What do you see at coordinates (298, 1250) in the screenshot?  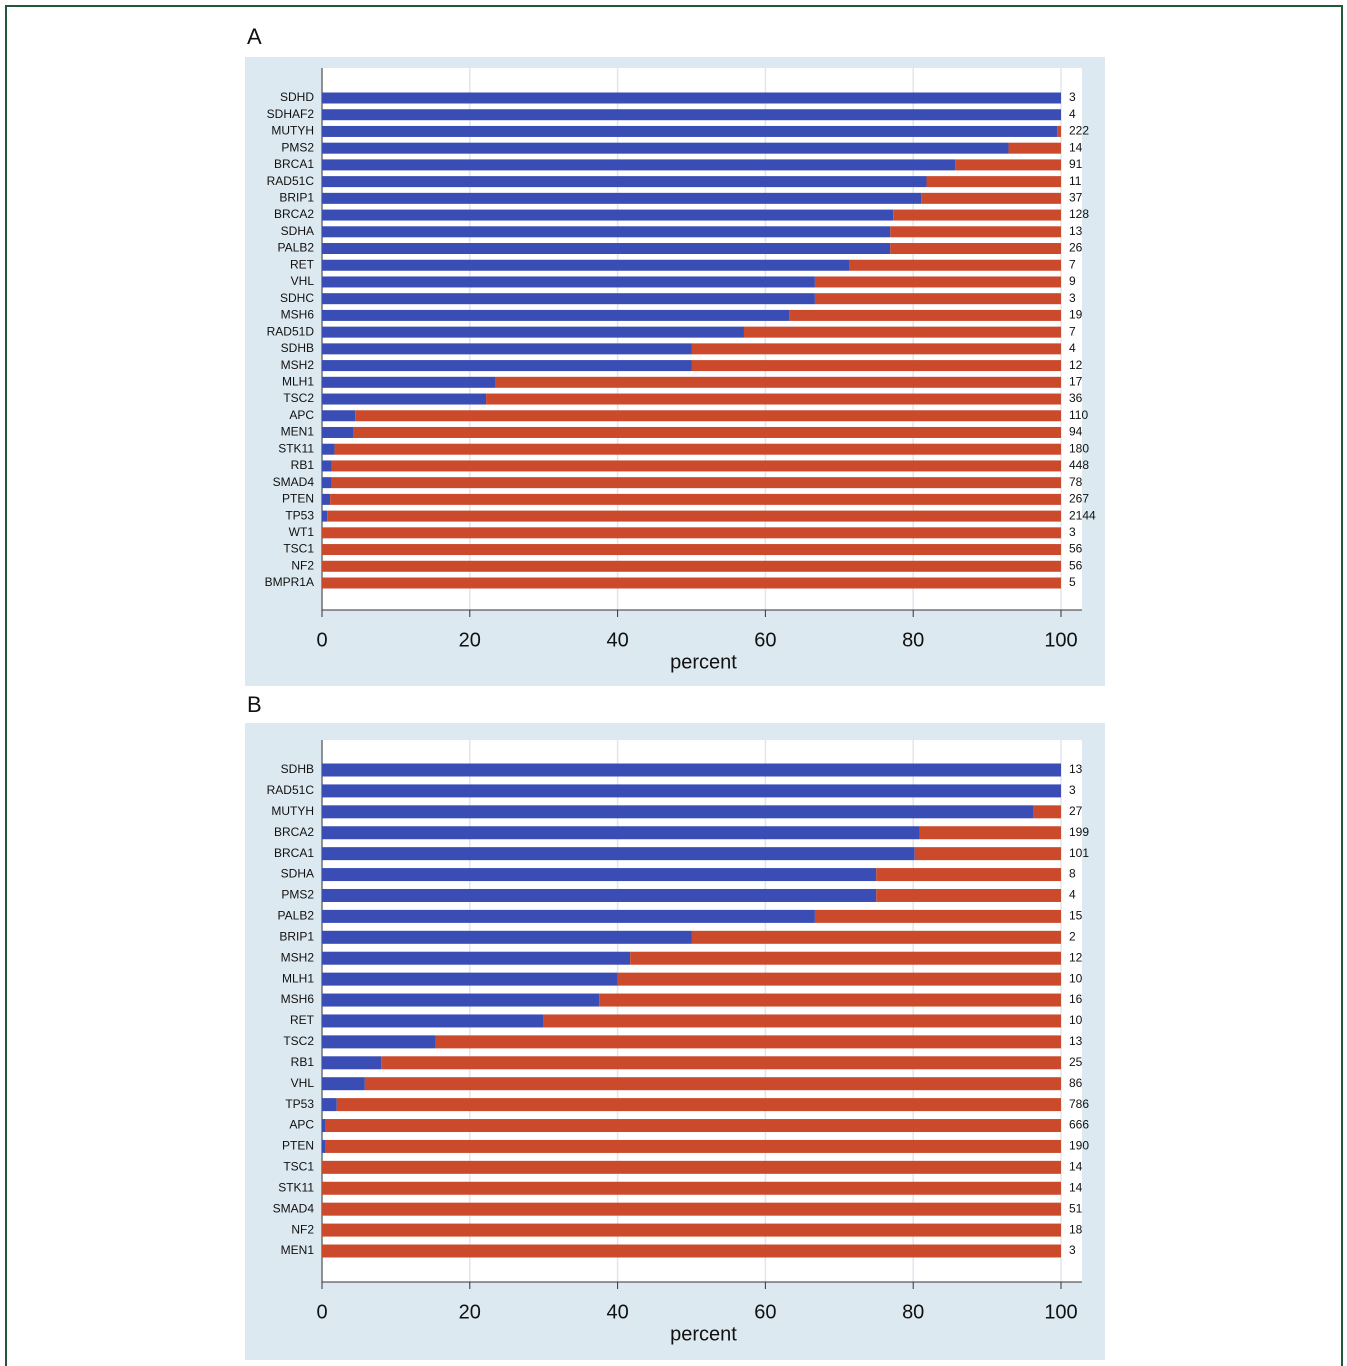 I see `category-label: MEN1` at bounding box center [298, 1250].